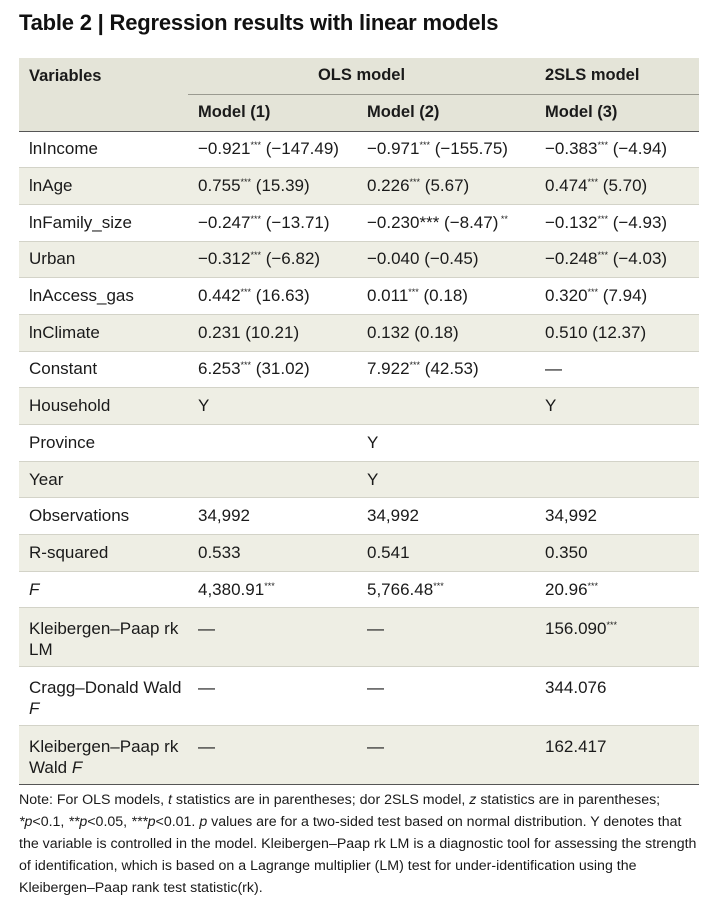 The width and height of the screenshot is (721, 908). I want to click on variable-name: Province, so click(62, 442).